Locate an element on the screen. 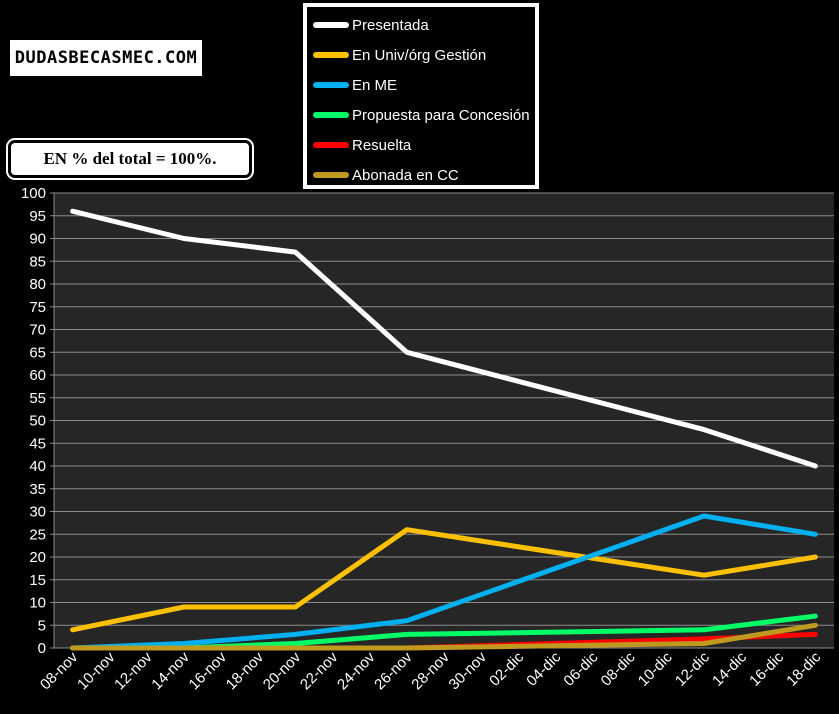 The image size is (839, 714). y-tick-label: 10 is located at coordinates (37, 603).